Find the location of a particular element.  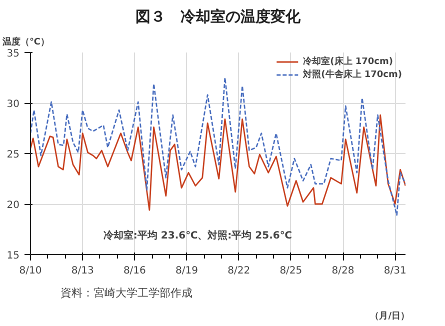

y-tick-label: 35 is located at coordinates (13, 54).